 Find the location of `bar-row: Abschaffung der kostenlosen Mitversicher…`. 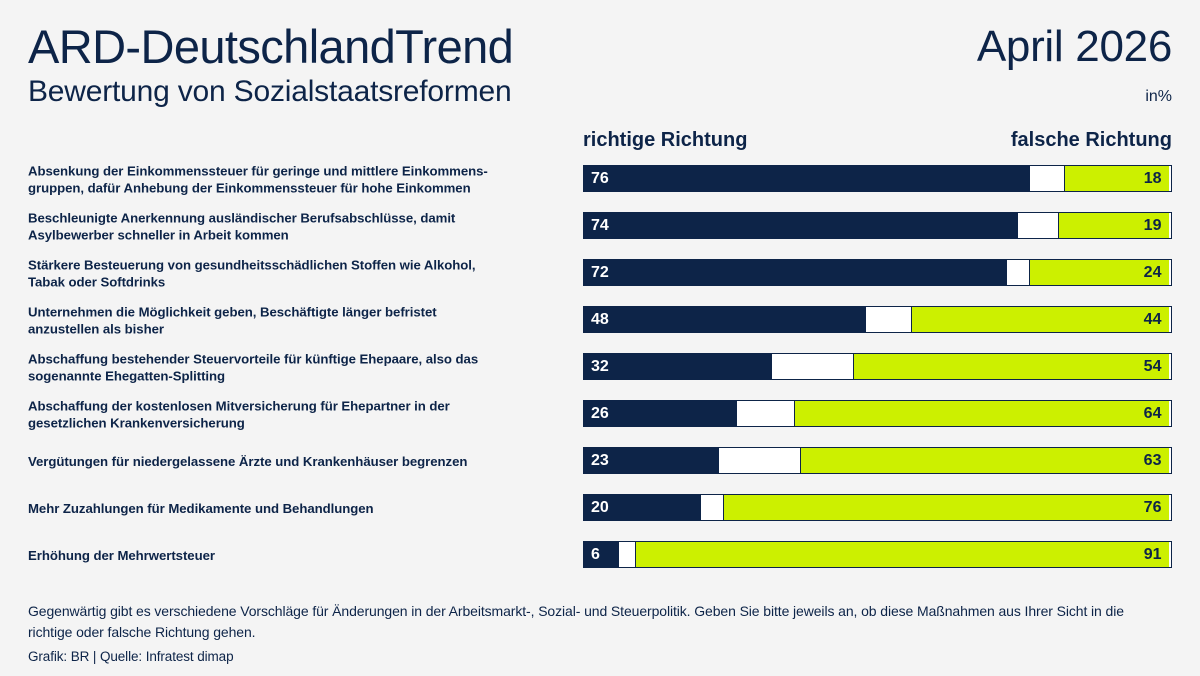

bar-row: Abschaffung der kostenlosen Mitversicher… is located at coordinates (600, 414).